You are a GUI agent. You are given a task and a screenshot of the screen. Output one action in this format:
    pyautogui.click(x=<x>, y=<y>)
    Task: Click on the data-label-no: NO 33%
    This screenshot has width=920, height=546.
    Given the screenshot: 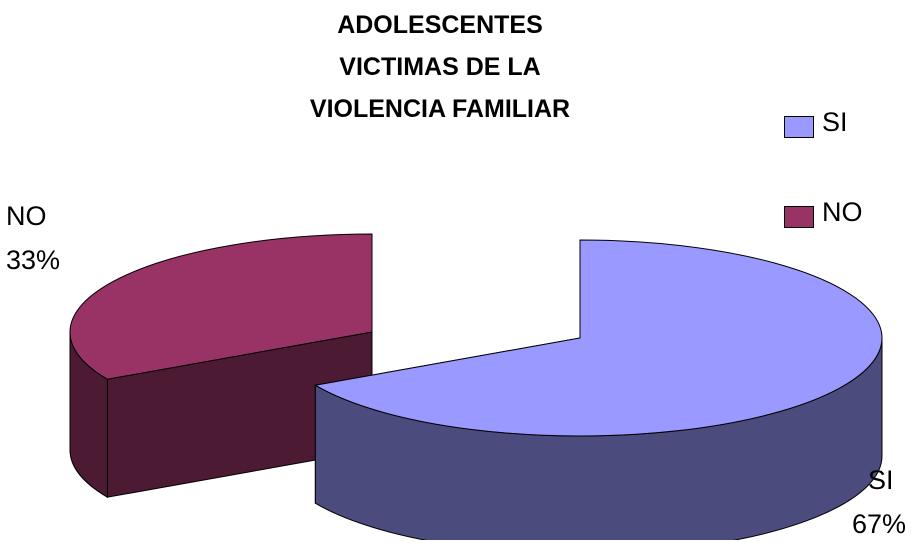 What is the action you would take?
    pyautogui.click(x=33, y=238)
    